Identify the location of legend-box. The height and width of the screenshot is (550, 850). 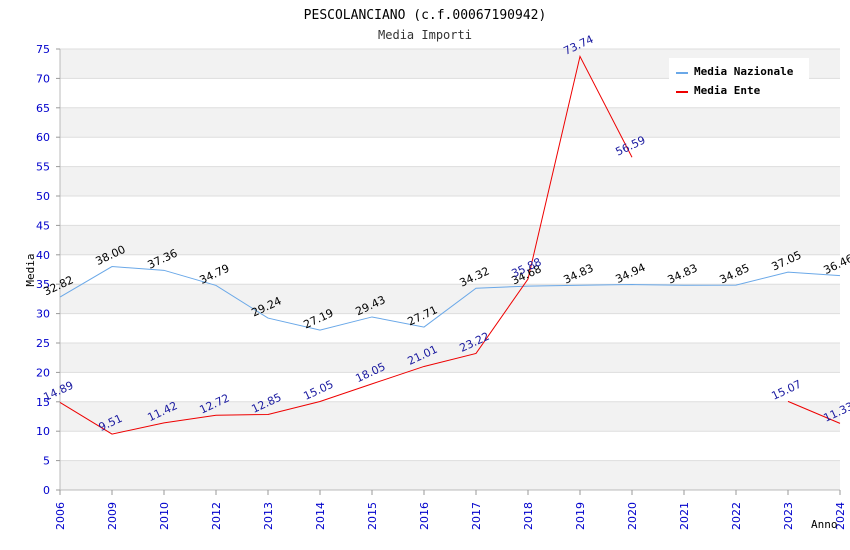
(739, 80).